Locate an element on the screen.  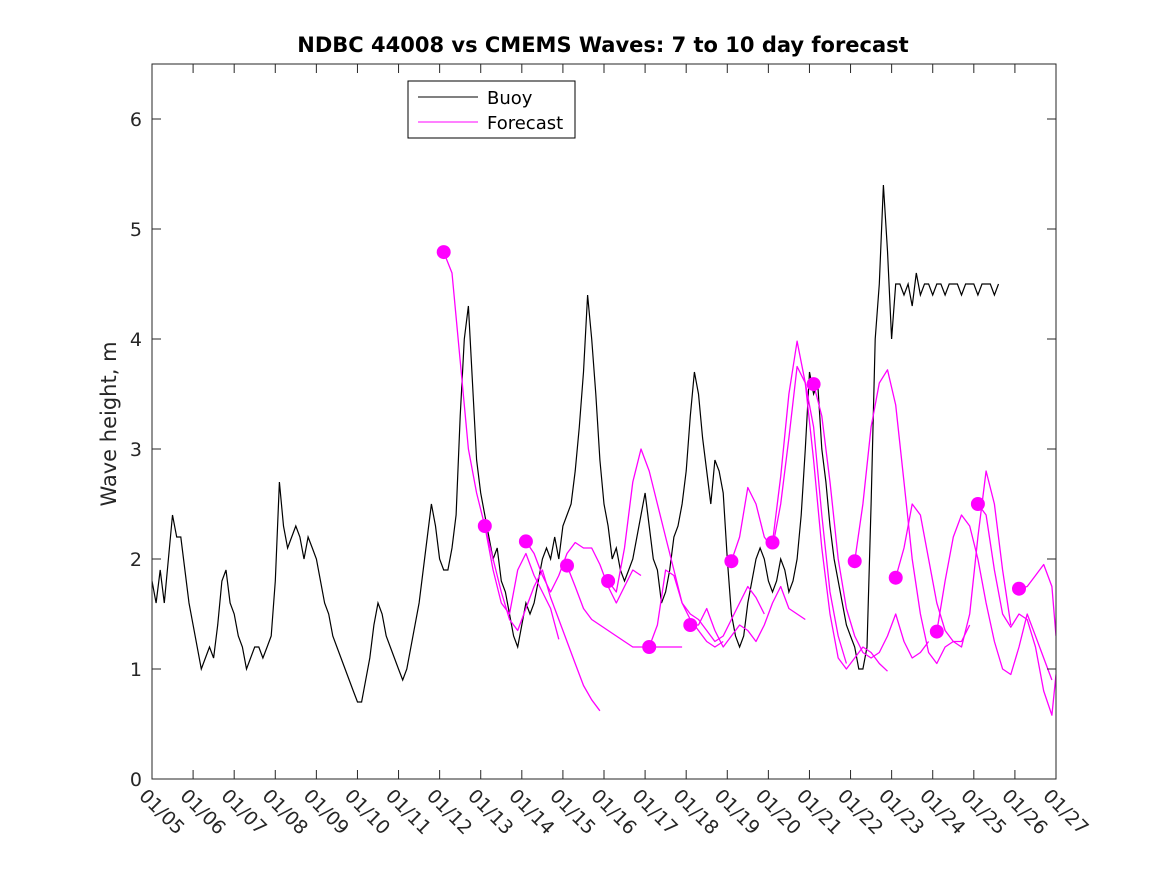
legend-box is located at coordinates (491, 109).